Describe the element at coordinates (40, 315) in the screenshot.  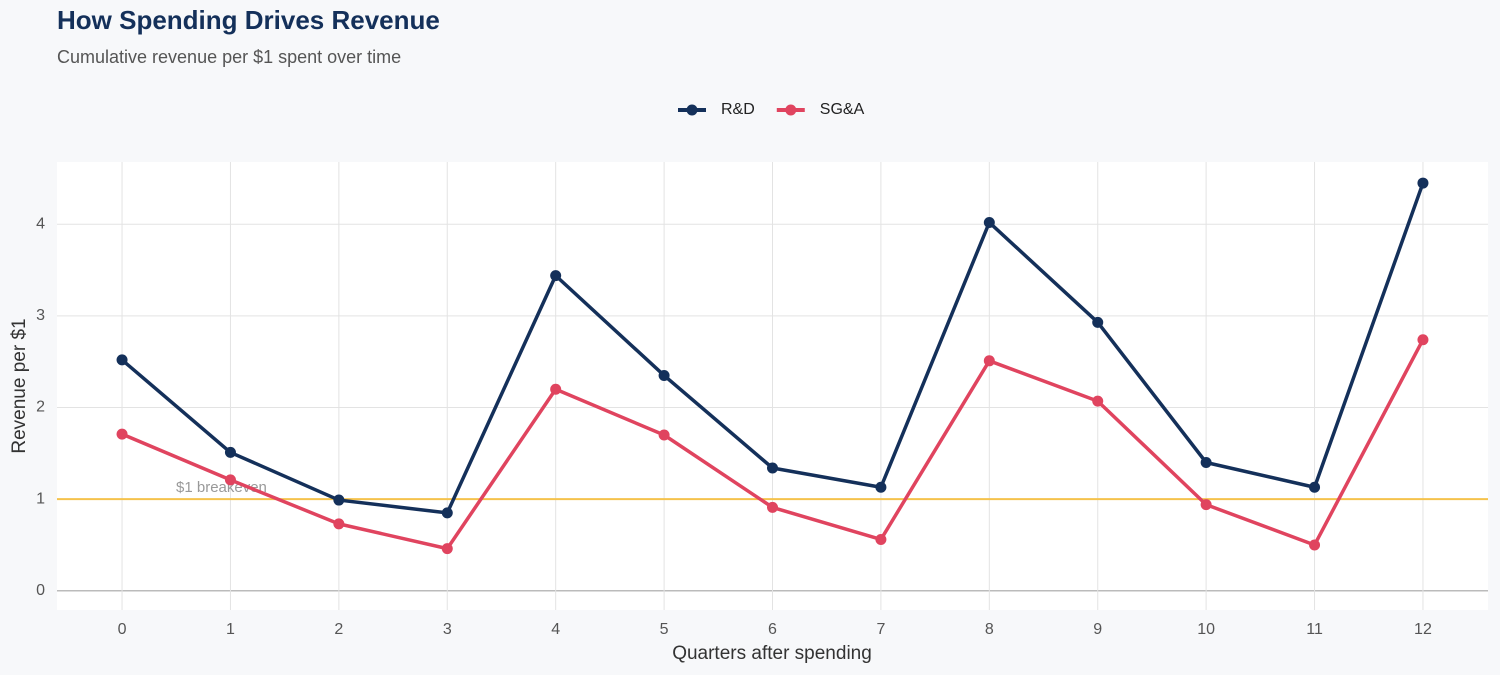
I see `y-tick-label: 3` at that location.